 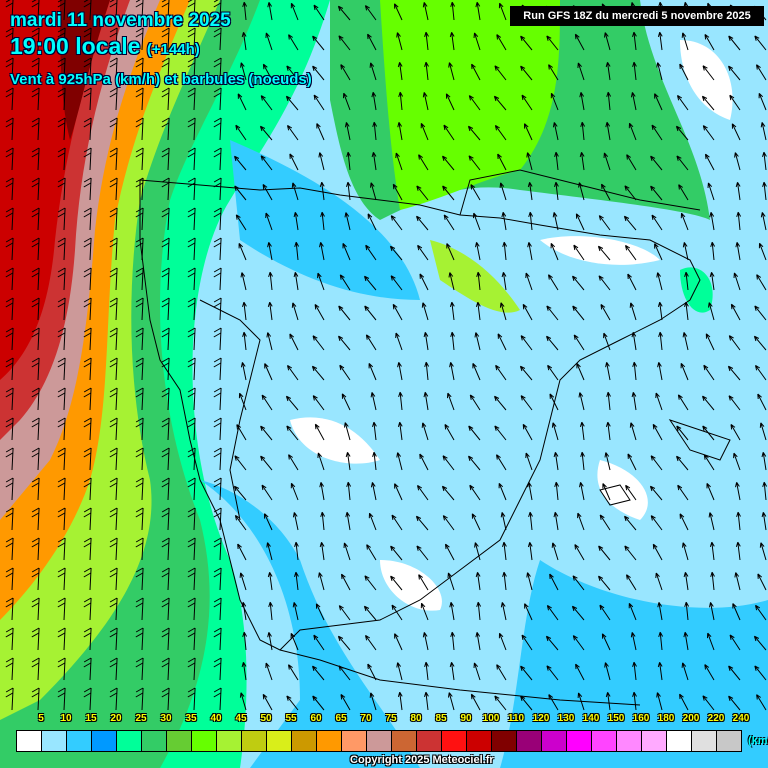 I want to click on copyright: Copyright 2025 Meteociel.fr, so click(x=422, y=760).